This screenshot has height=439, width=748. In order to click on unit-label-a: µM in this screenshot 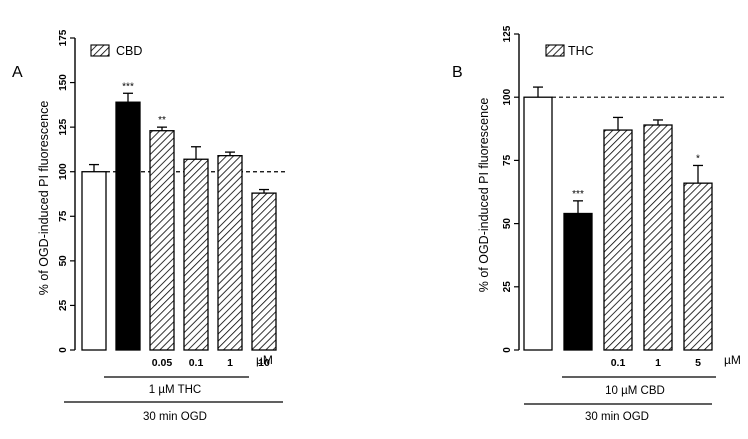, I will do `click(264, 360)`.